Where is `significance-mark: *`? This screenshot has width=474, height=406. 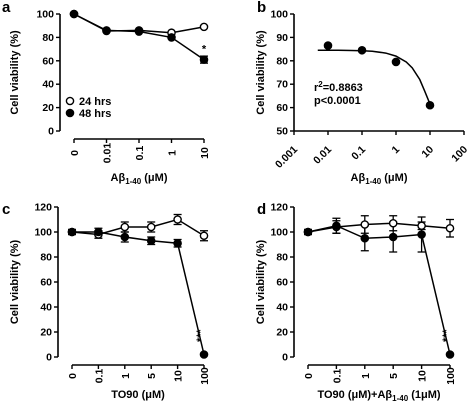
significance-mark: * is located at coordinates (204, 50).